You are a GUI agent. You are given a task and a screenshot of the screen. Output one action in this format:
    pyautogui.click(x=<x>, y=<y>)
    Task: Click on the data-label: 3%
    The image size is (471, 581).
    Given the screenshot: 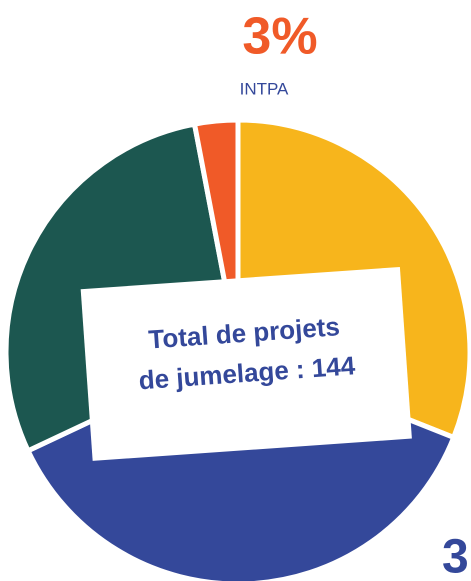 What is the action you would take?
    pyautogui.click(x=279, y=37)
    